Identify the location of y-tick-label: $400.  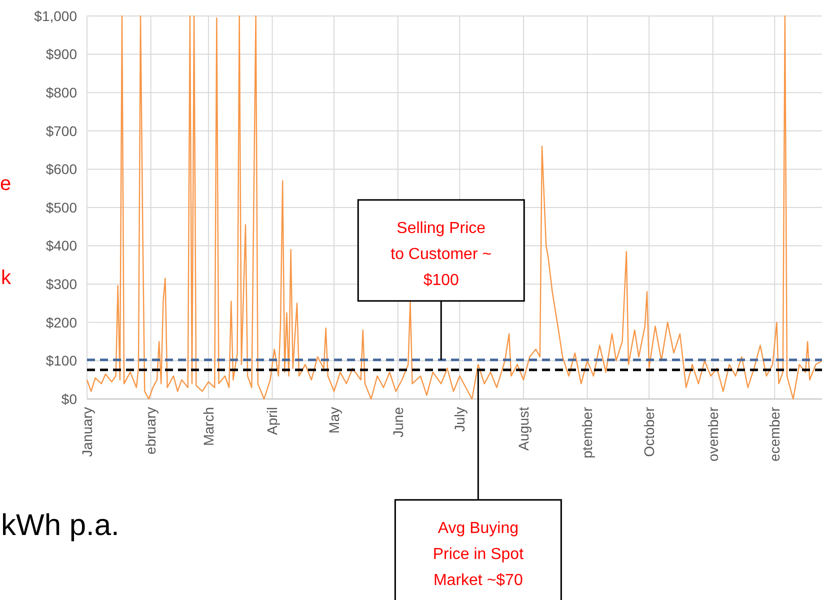
(62, 246).